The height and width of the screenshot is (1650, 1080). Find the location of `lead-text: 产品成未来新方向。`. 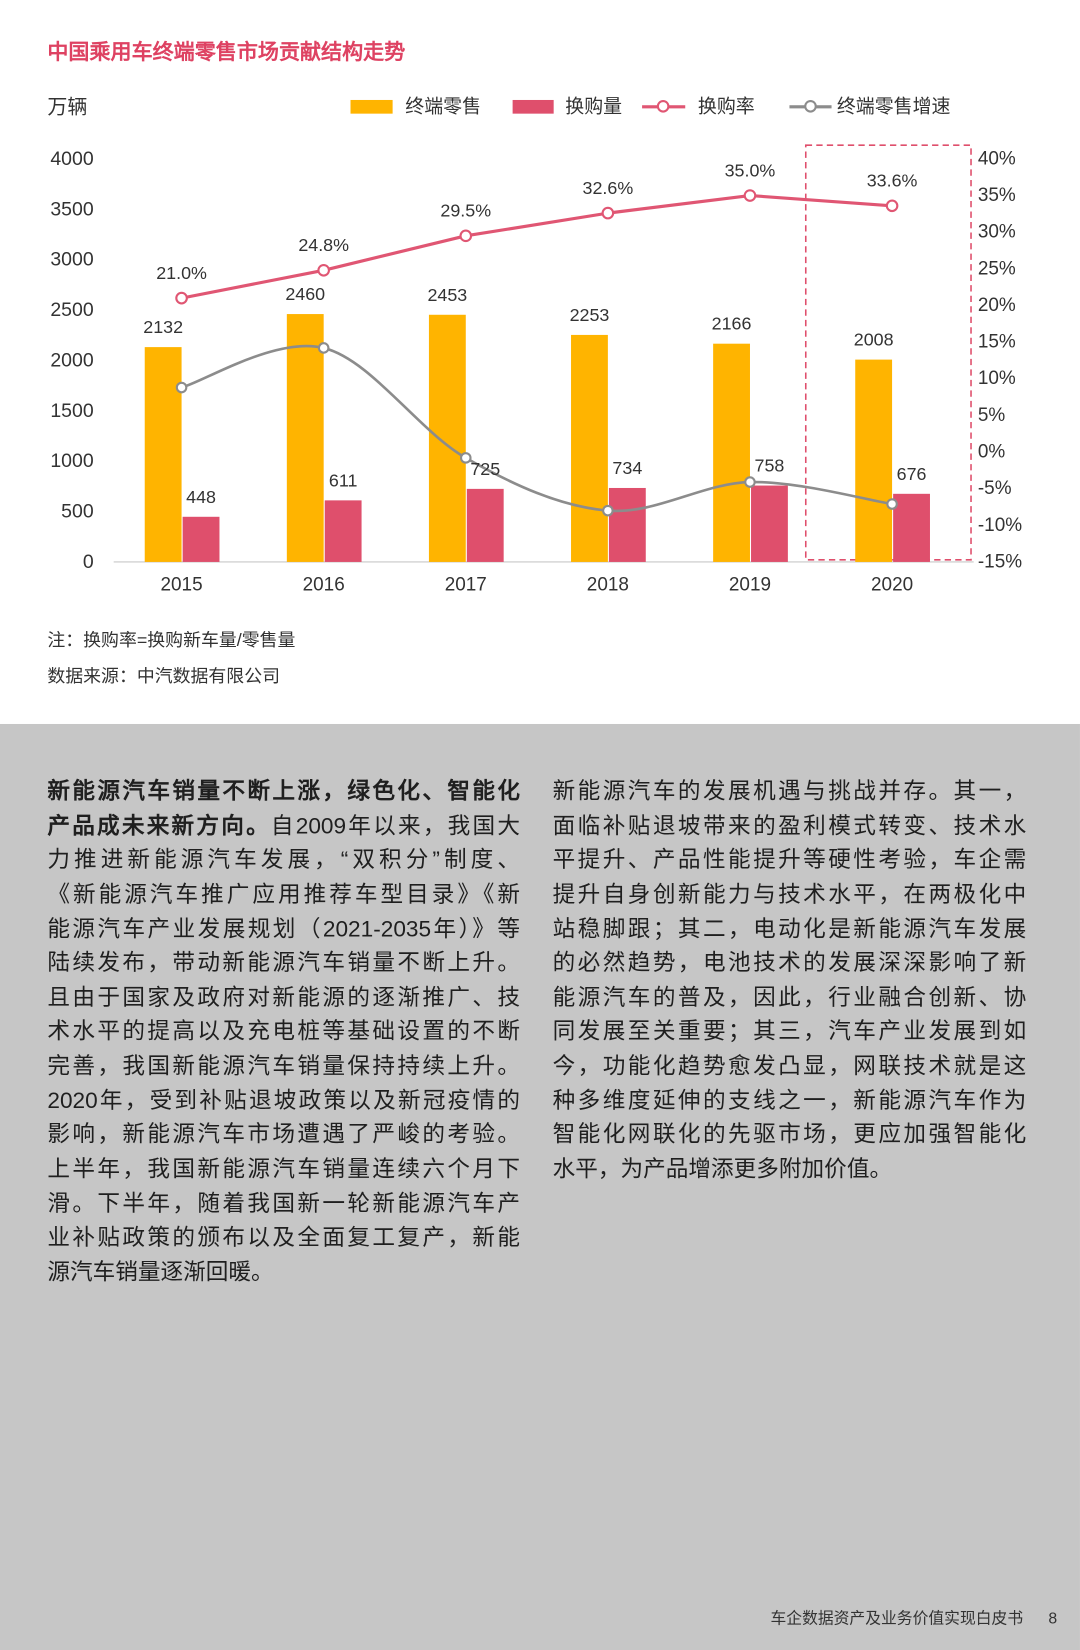

lead-text: 产品成未来新方向。 is located at coordinates (159, 826).